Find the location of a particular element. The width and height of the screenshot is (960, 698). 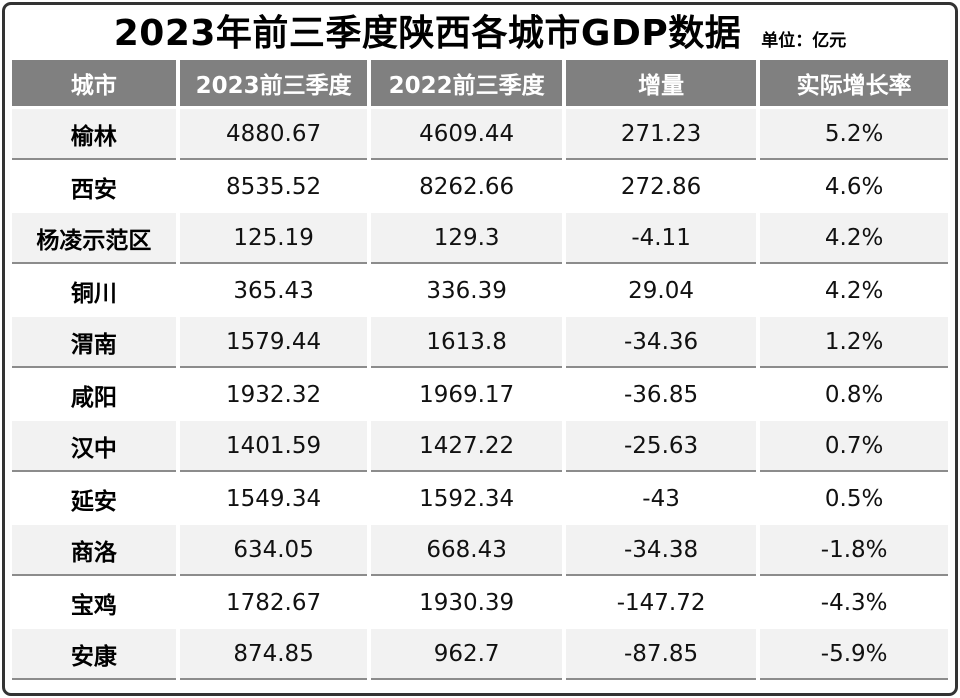

column-header-growth: 实际增长率 is located at coordinates (854, 84).